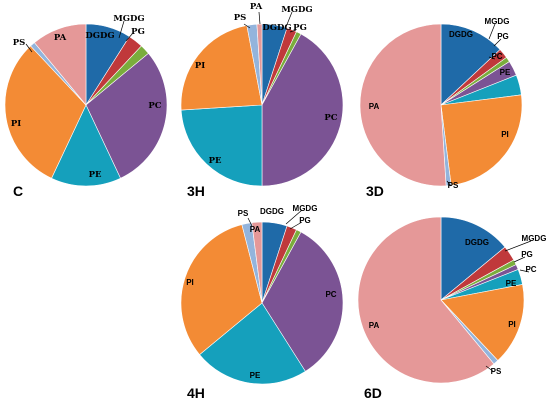 The width and height of the screenshot is (550, 406). I want to click on slice-label-3h-pe: PE, so click(215, 161).